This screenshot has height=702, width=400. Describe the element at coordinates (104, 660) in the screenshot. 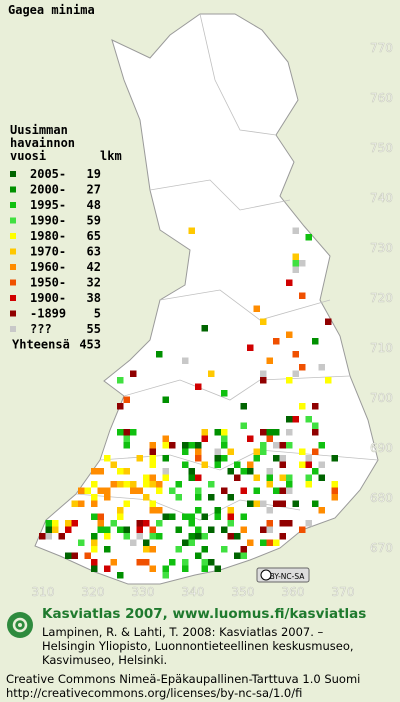

I see `citation-line: Kasvimuseo, Helsinki.` at that location.